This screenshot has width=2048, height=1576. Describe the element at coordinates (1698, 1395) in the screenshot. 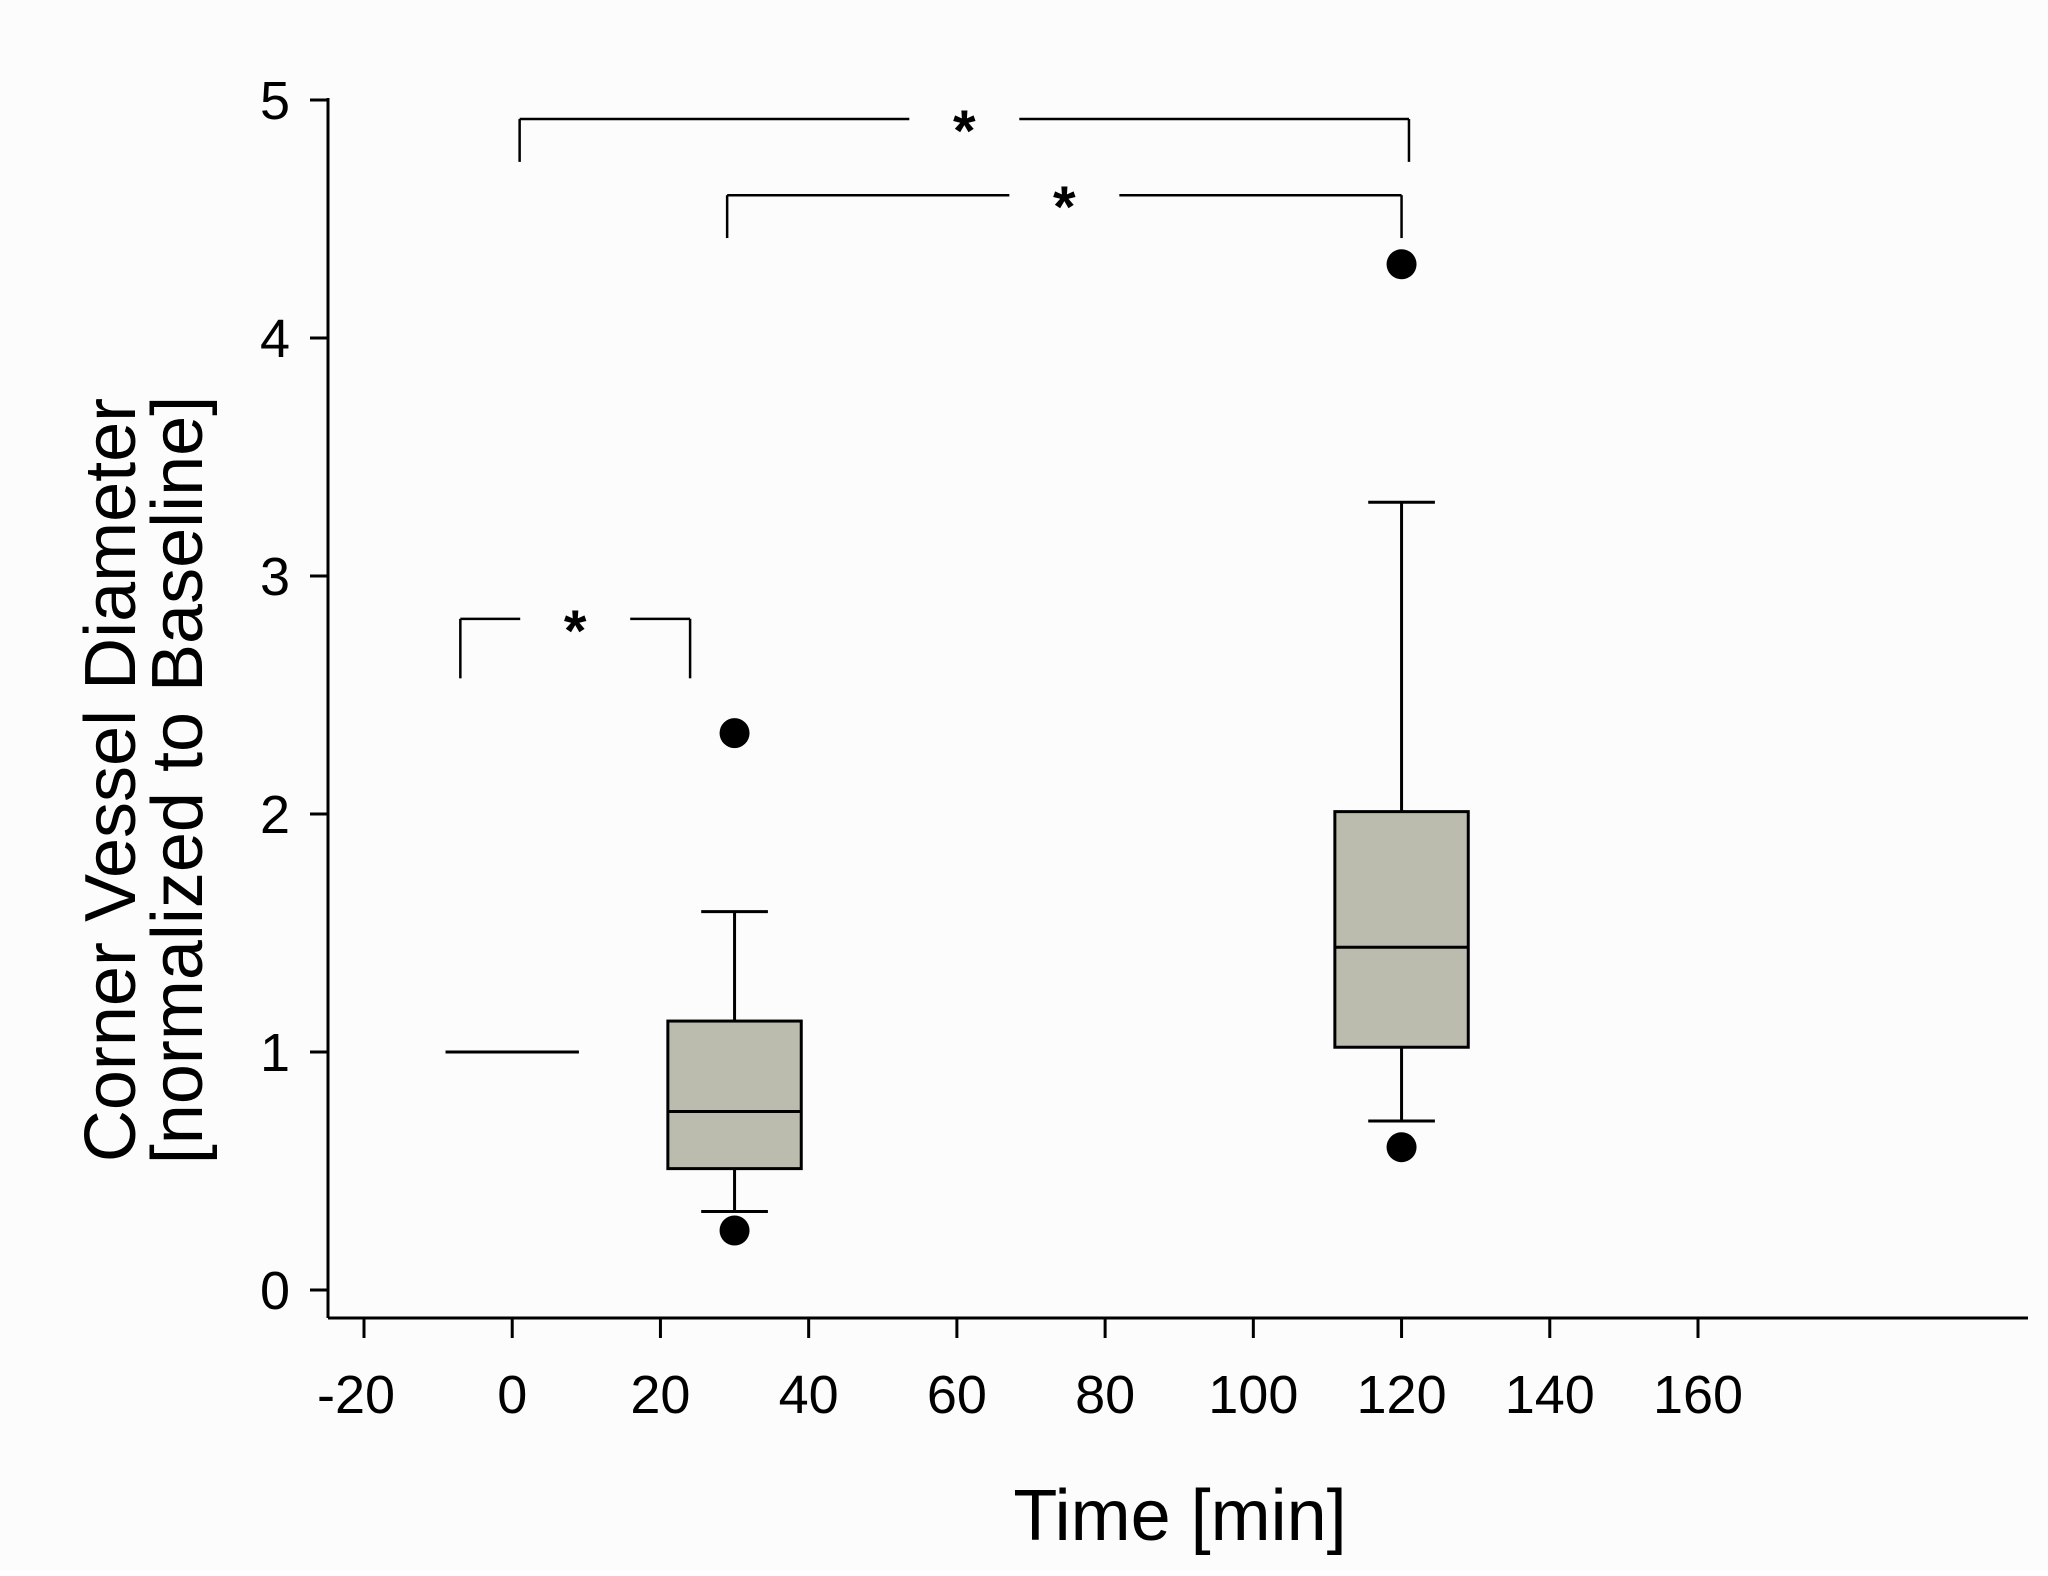

I see `x-tick-label: 160` at that location.